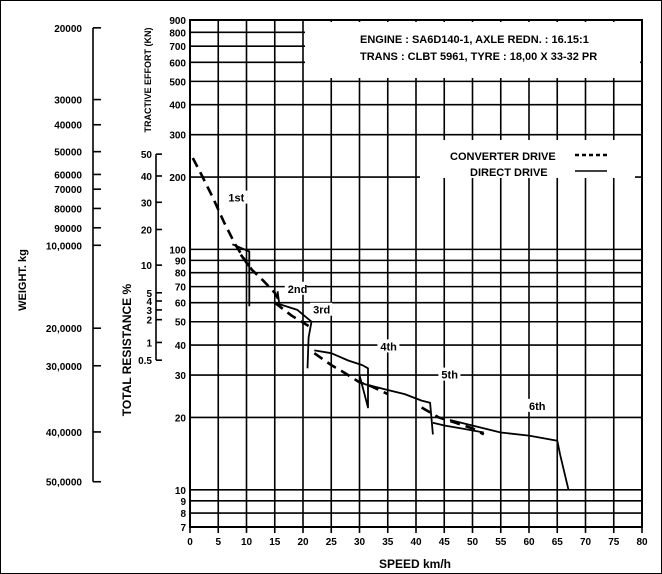 This screenshot has width=662, height=574. What do you see at coordinates (332, 542) in the screenshot?
I see `x-tick-label: 25` at bounding box center [332, 542].